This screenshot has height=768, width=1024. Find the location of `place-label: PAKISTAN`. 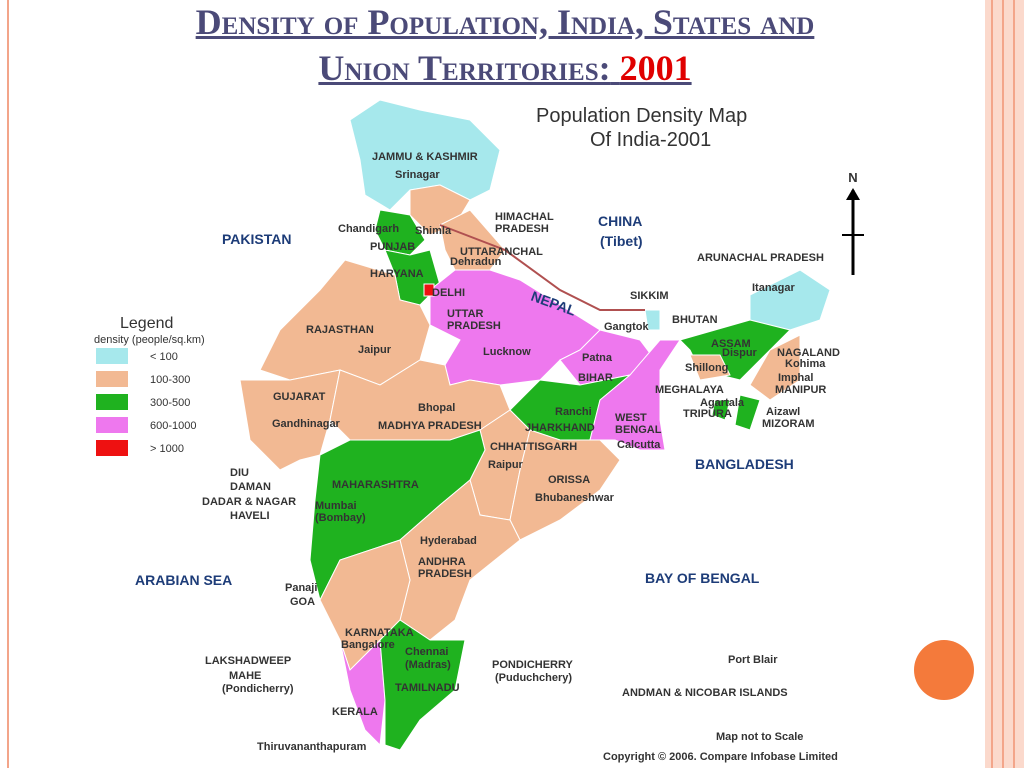

place-label: PAKISTAN is located at coordinates (256, 239).